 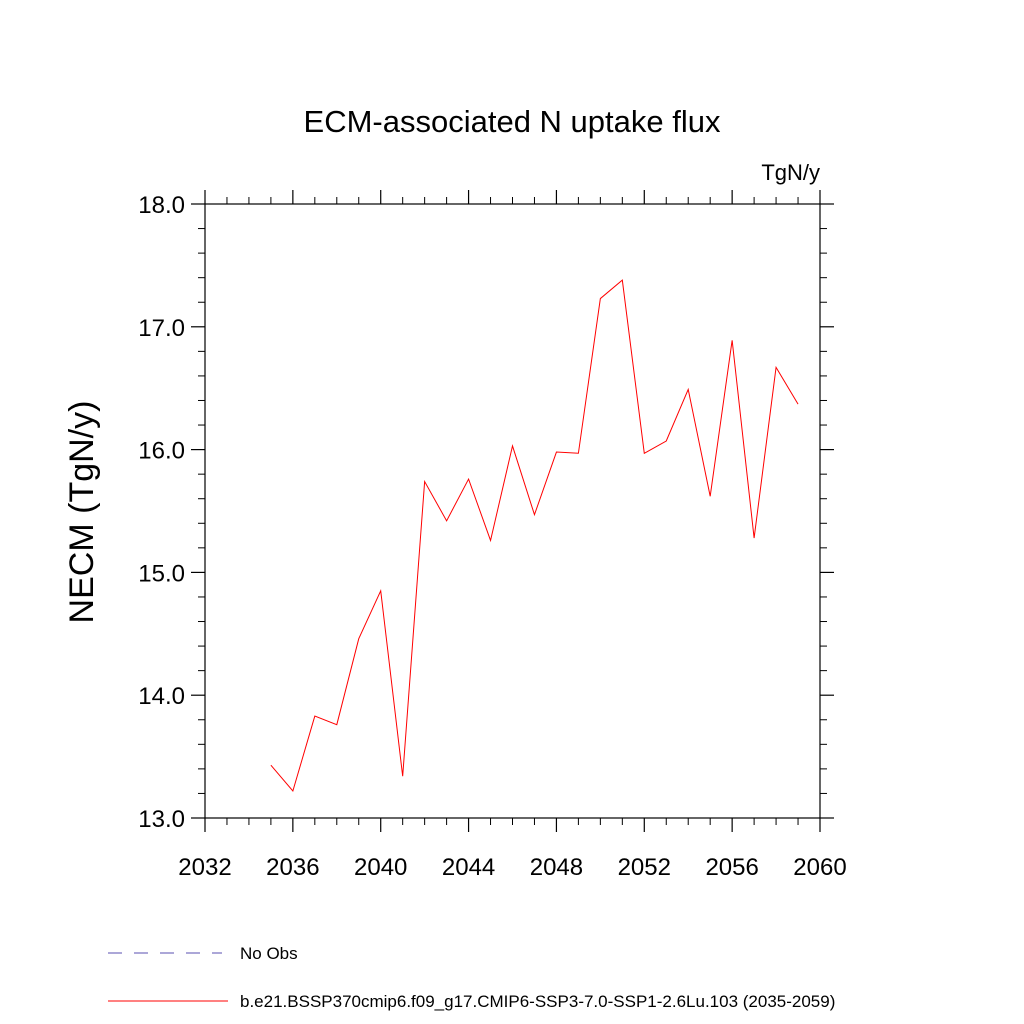 What do you see at coordinates (161, 573) in the screenshot?
I see `y-tick-label: 15.0` at bounding box center [161, 573].